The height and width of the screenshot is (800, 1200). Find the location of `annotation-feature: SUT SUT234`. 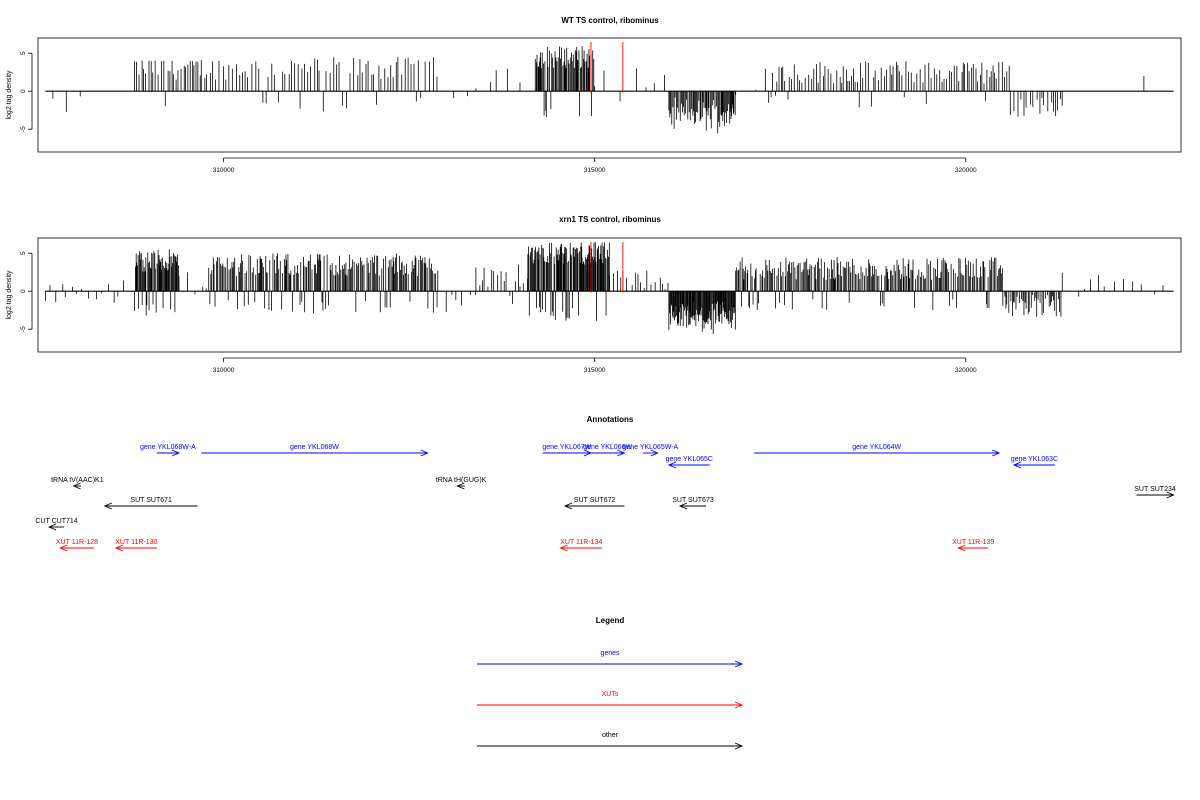

annotation-feature: SUT SUT234 is located at coordinates (1155, 492).